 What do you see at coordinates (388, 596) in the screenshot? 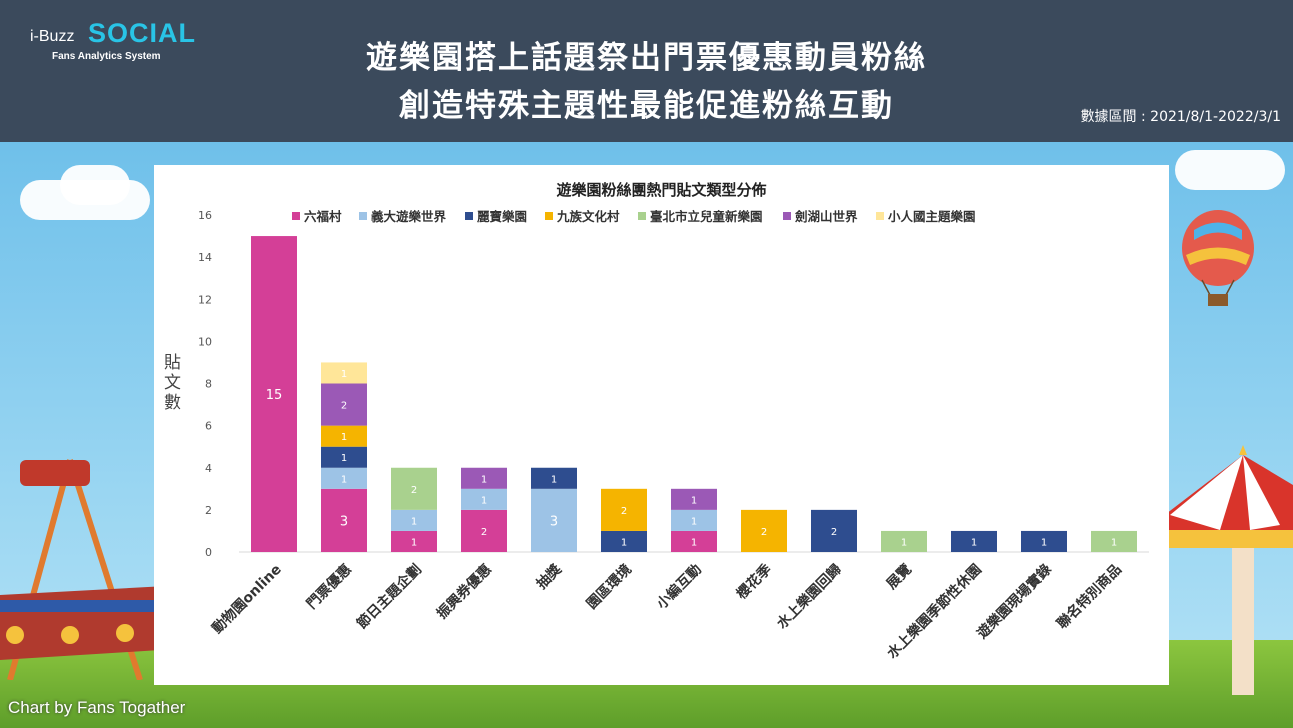
I see `x-tick-label: 節日主題企劃` at bounding box center [388, 596].